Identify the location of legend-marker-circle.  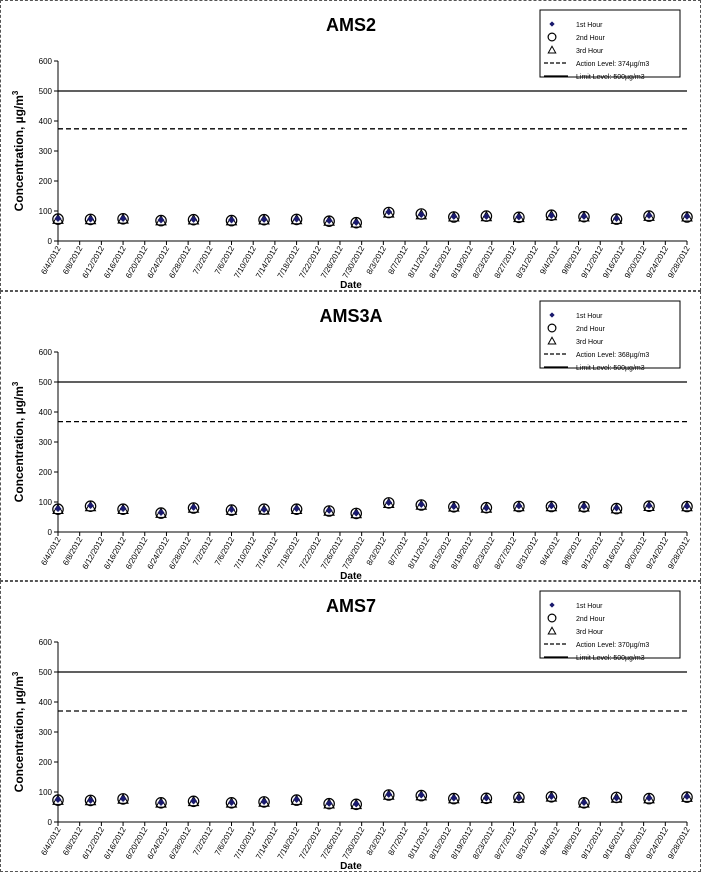
(552, 37).